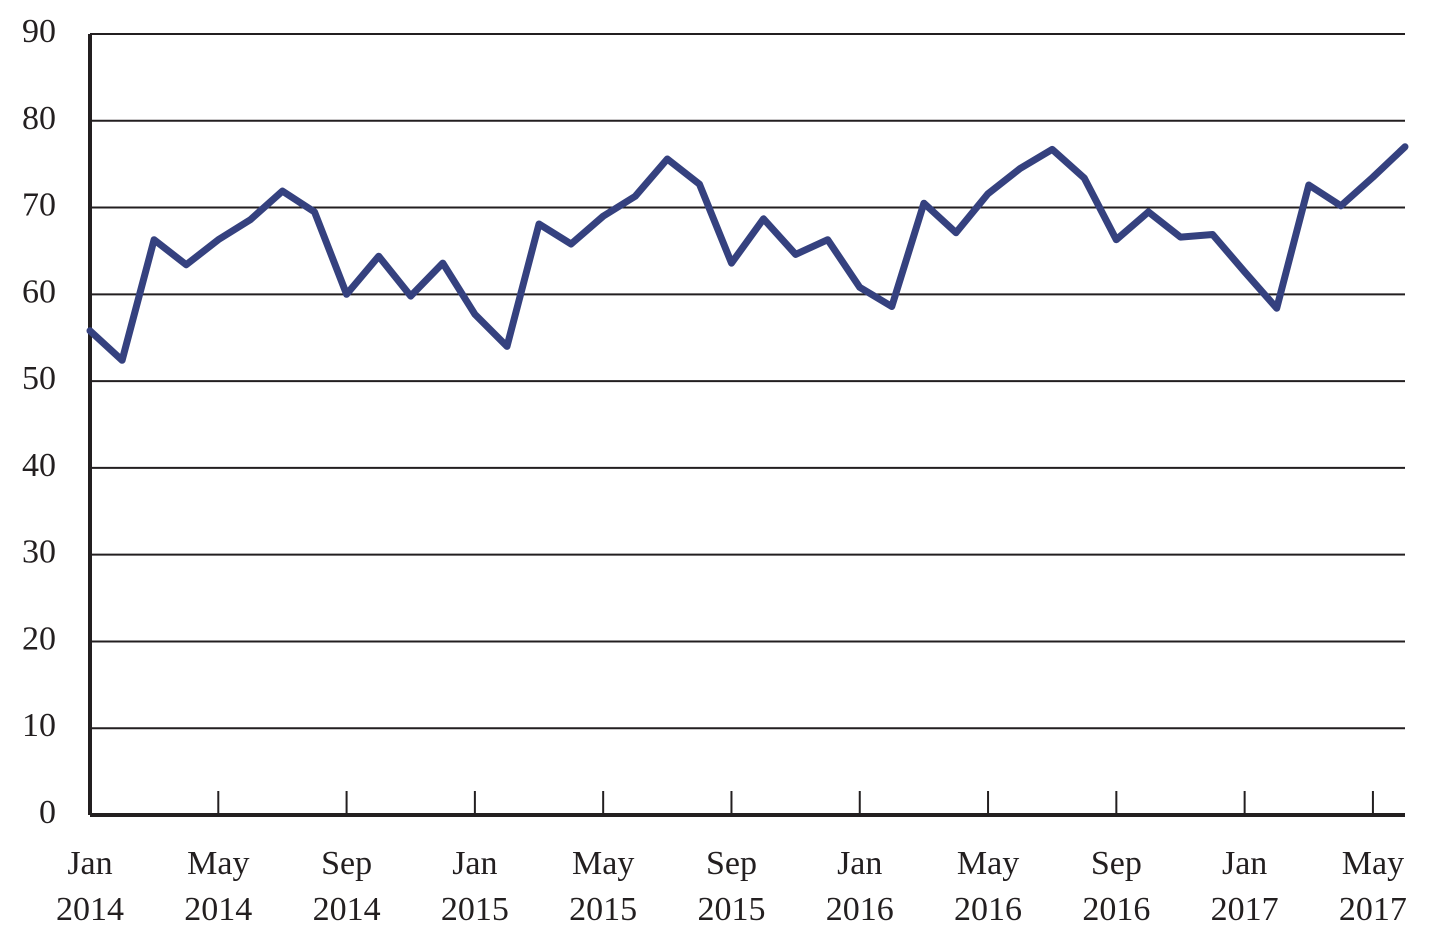 This screenshot has height=949, width=1432. Describe the element at coordinates (347, 886) in the screenshot. I see `x-tick-label: Sep 2014` at that location.